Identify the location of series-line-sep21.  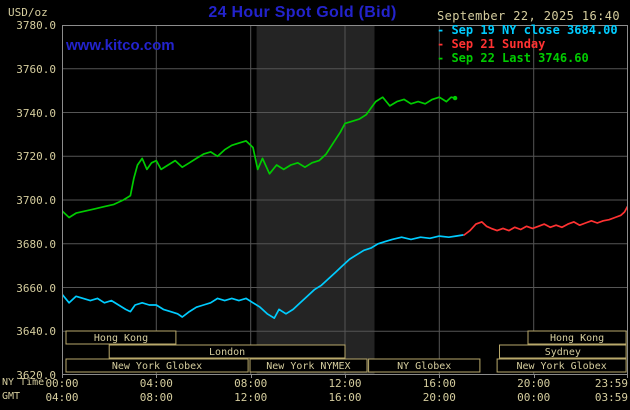
(545, 220).